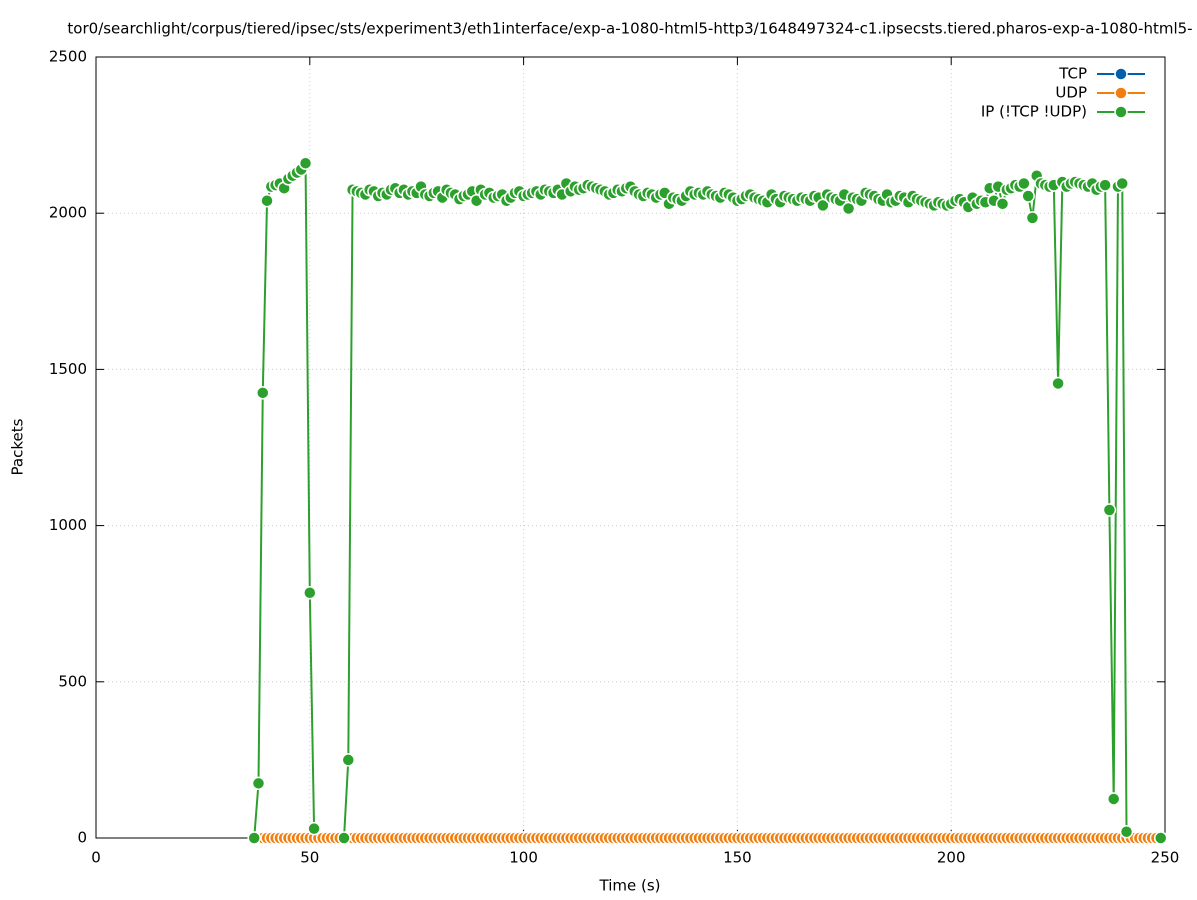 The height and width of the screenshot is (900, 1197). Describe the element at coordinates (68, 525) in the screenshot. I see `y-tick-label: 1000` at that location.